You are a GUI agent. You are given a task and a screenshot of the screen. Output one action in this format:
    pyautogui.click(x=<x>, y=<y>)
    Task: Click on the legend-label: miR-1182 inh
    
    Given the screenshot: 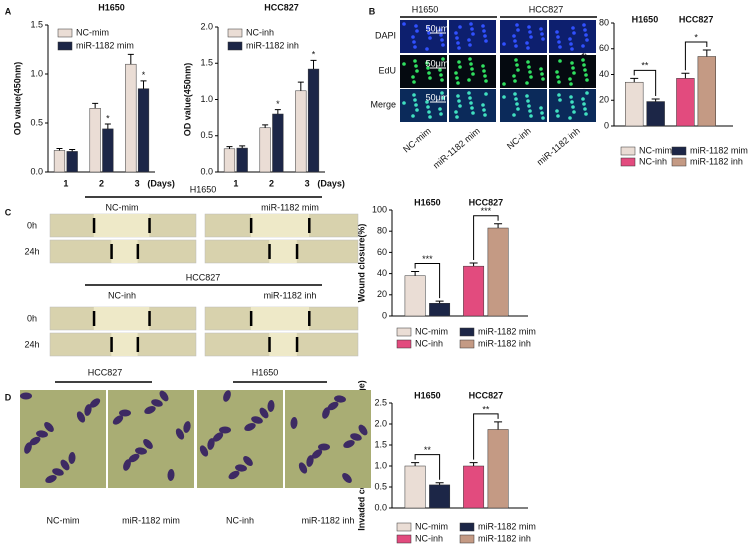 What is the action you would take?
    pyautogui.click(x=504, y=538)
    